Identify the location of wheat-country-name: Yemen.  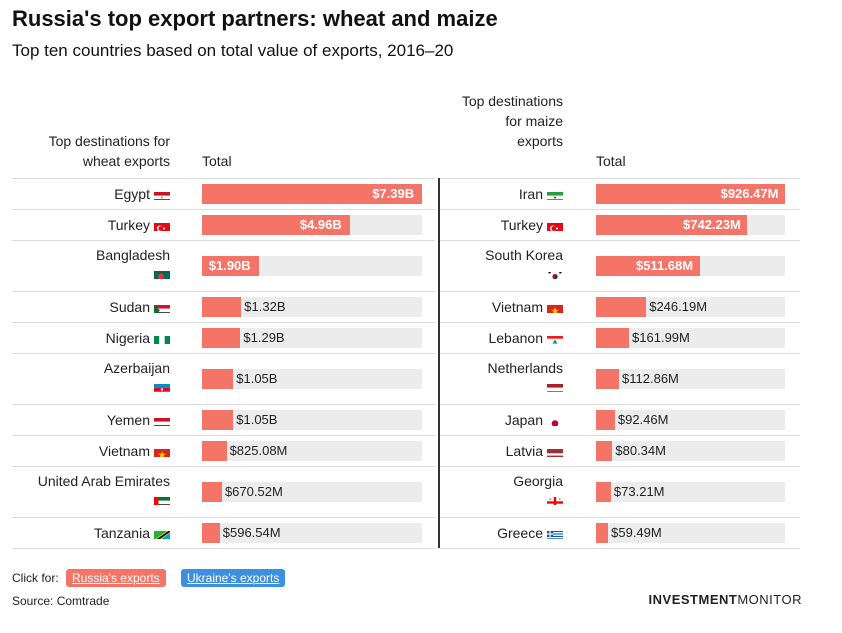
(128, 419).